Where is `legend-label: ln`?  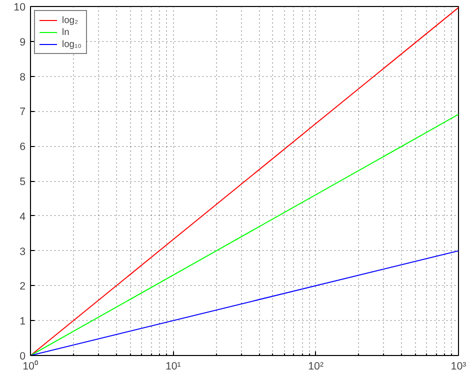
legend-label: ln is located at coordinates (66, 32).